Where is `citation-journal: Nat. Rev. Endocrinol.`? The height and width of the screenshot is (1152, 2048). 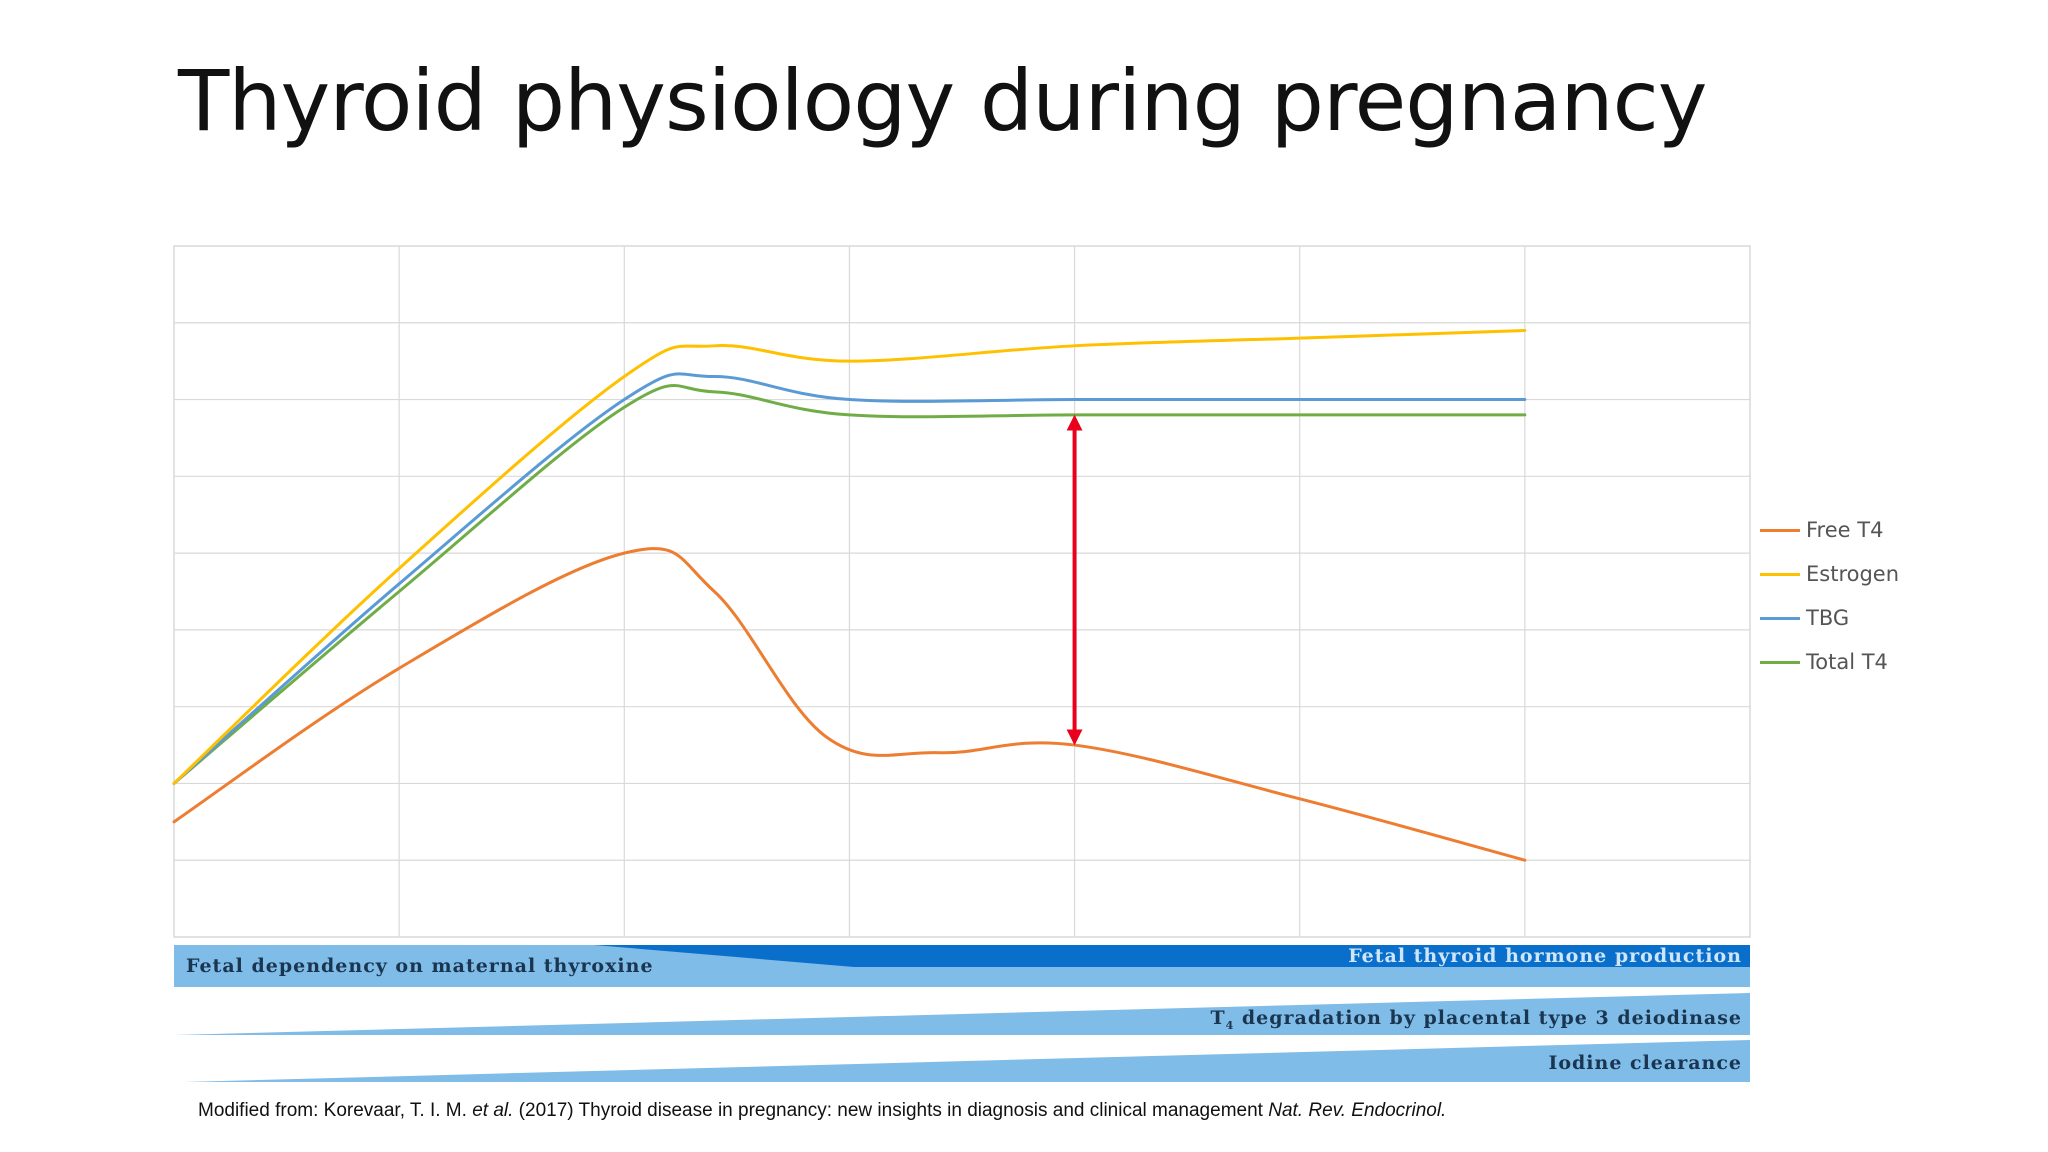
citation-journal: Nat. Rev. Endocrinol. is located at coordinates (1357, 1110).